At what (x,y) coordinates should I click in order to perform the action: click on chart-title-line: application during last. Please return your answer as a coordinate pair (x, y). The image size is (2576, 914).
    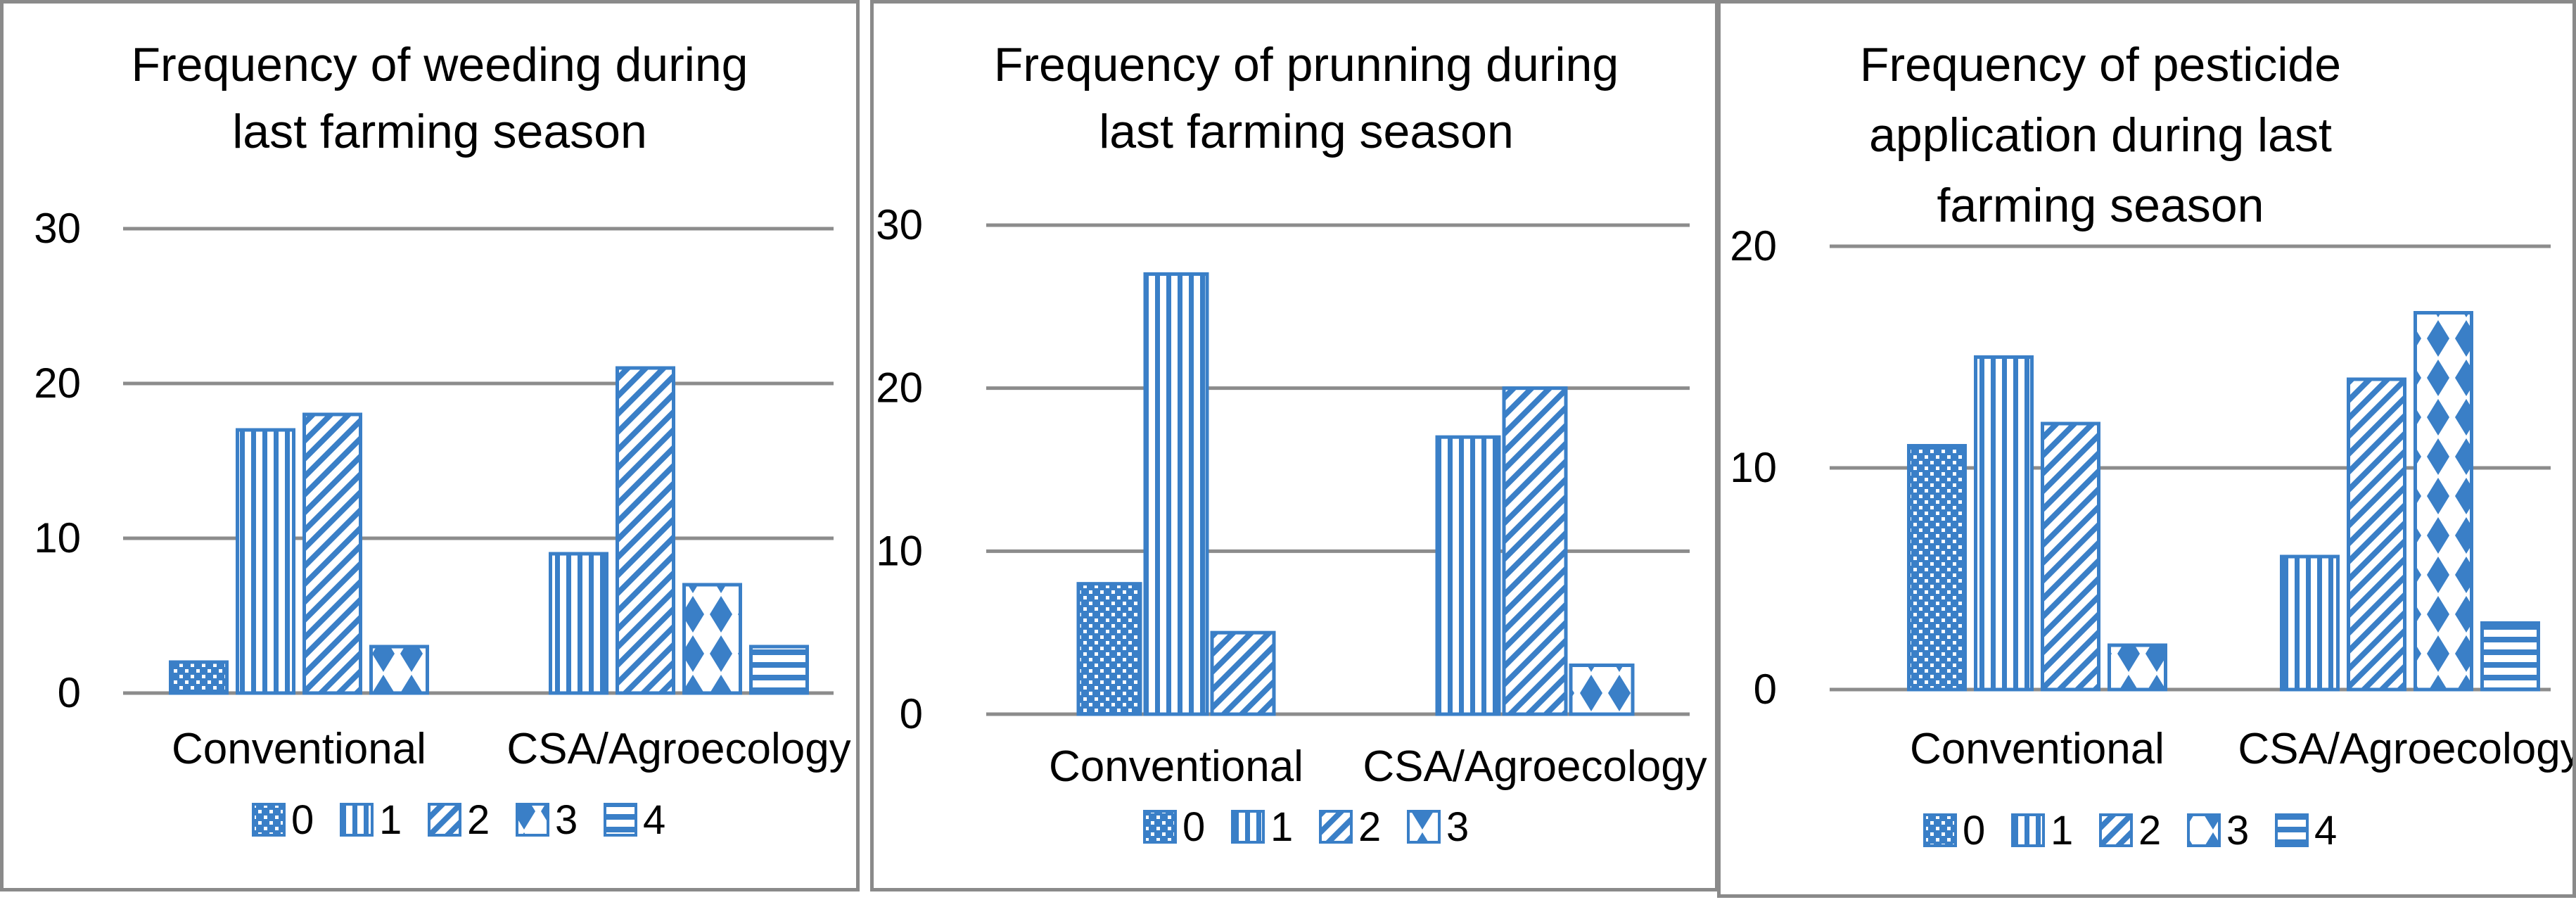
    Looking at the image, I should click on (2100, 135).